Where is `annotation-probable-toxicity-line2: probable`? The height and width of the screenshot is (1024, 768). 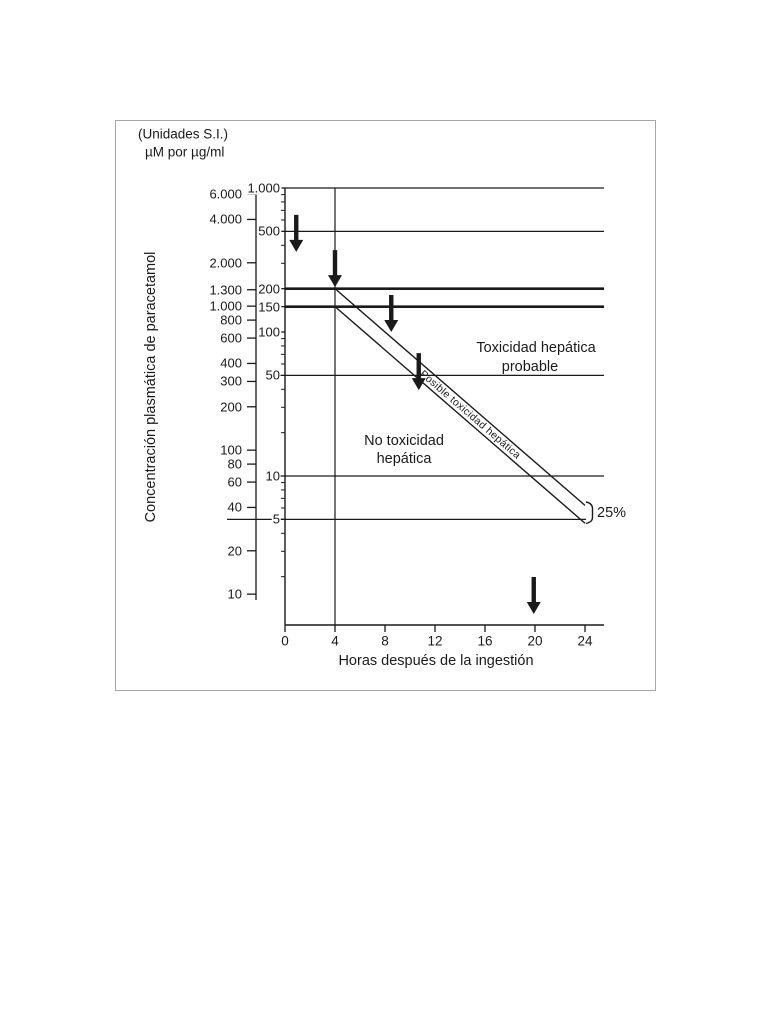
annotation-probable-toxicity-line2: probable is located at coordinates (530, 366).